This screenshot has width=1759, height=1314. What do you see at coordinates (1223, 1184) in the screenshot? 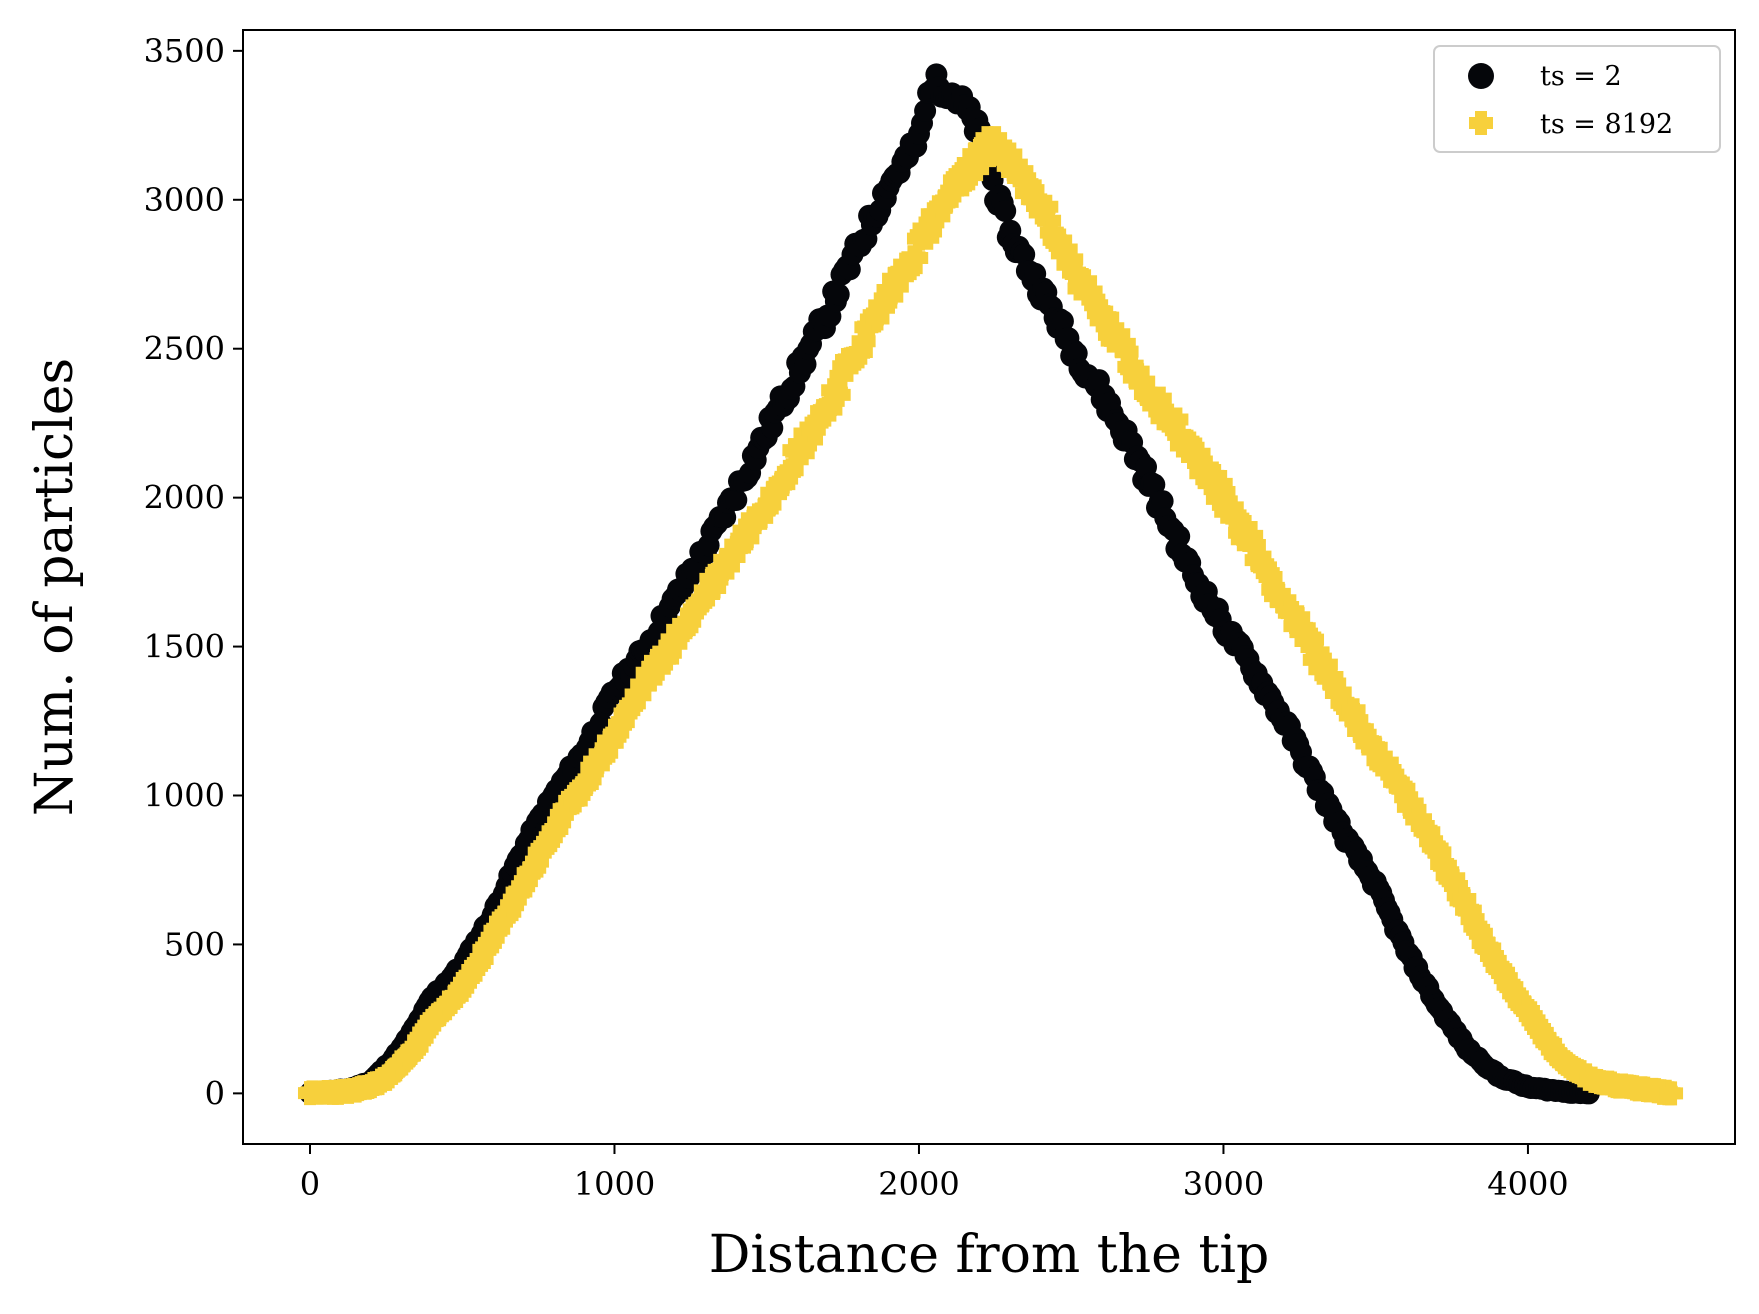
I see `x-tick-label: 3000` at bounding box center [1223, 1184].